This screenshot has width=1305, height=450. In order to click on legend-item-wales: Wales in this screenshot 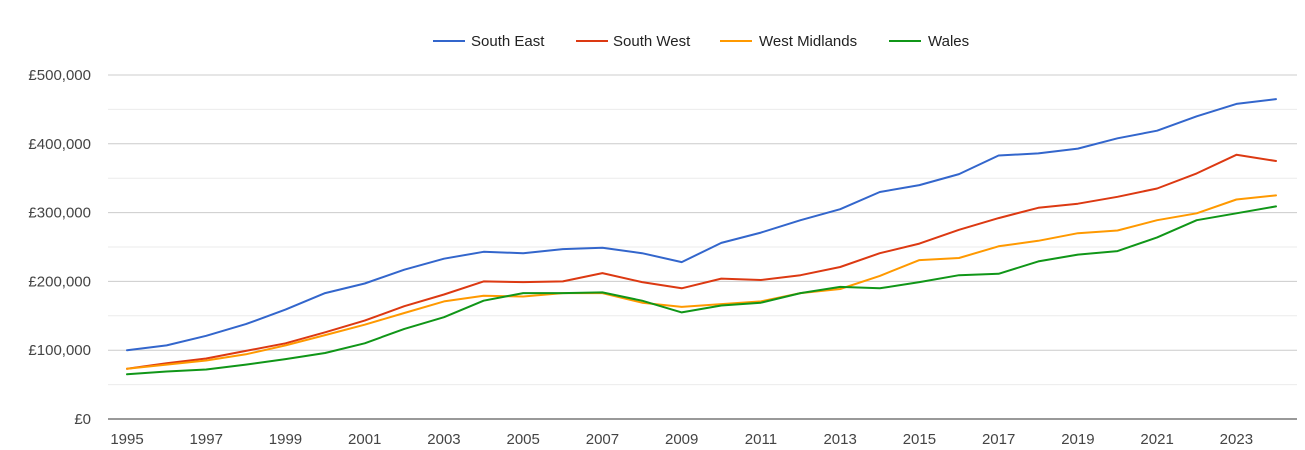, I will do `click(929, 41)`.